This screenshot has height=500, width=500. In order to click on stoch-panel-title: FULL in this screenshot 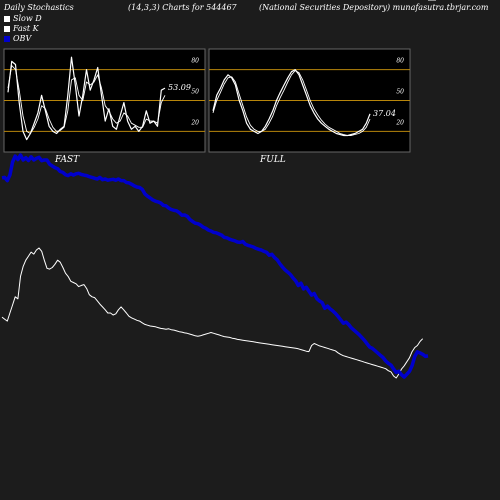, I will do `click(272, 160)`.